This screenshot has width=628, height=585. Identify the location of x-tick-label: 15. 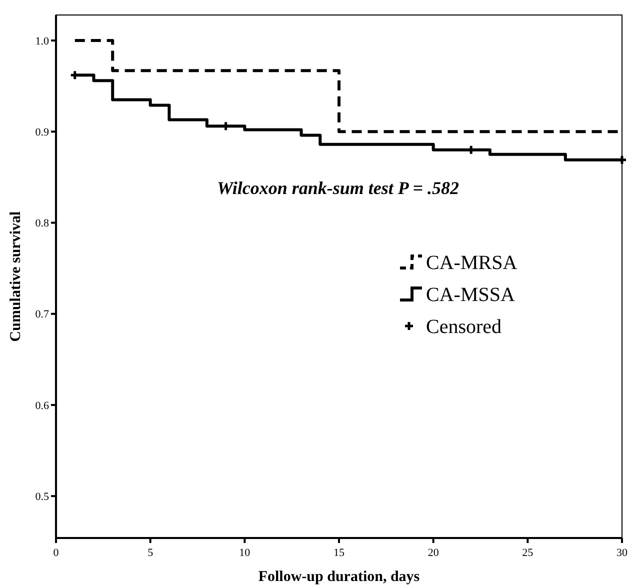
(339, 553).